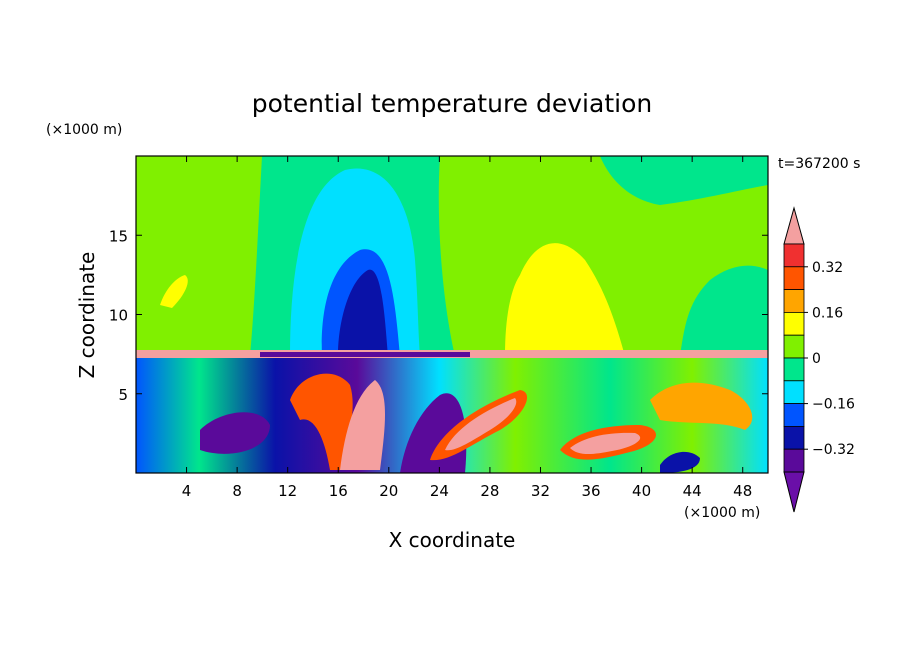 This screenshot has width=904, height=654. I want to click on colorbar: 0.32 0.16 0 −0.16 −0.32, so click(819, 359).